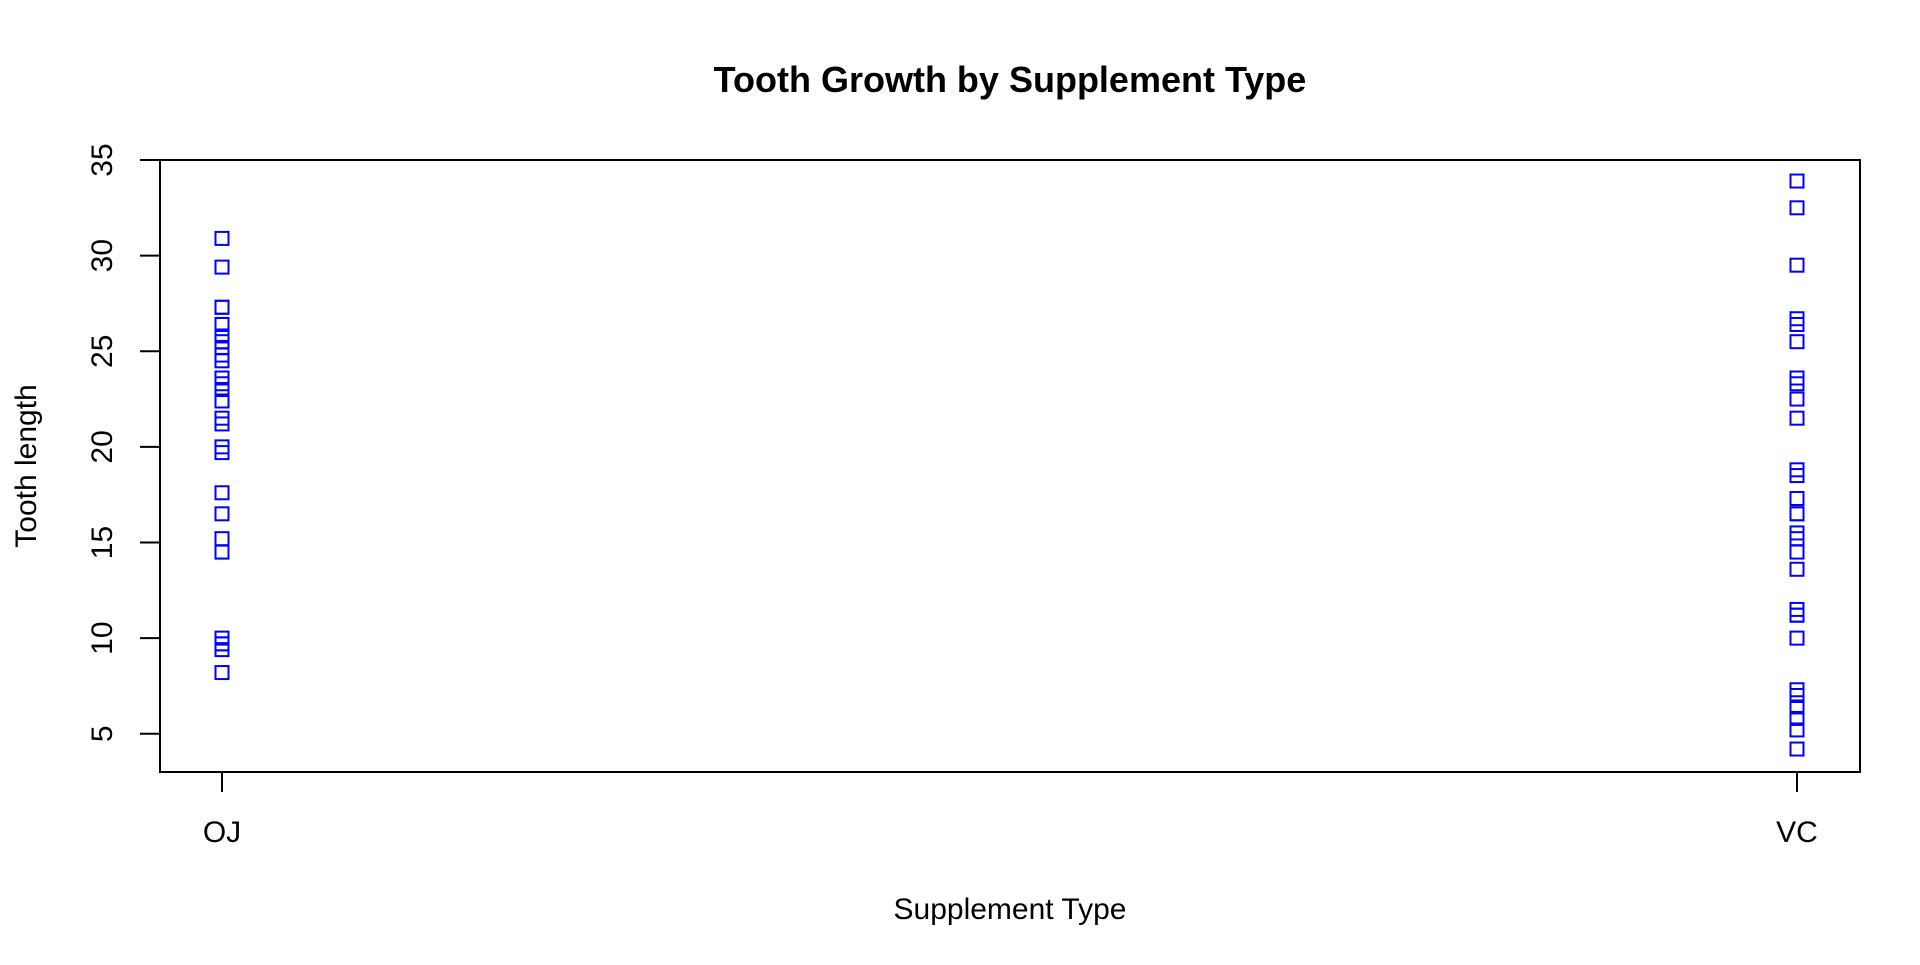 Image resolution: width=1920 pixels, height=965 pixels. I want to click on y-tick-label: 5, so click(102, 733).